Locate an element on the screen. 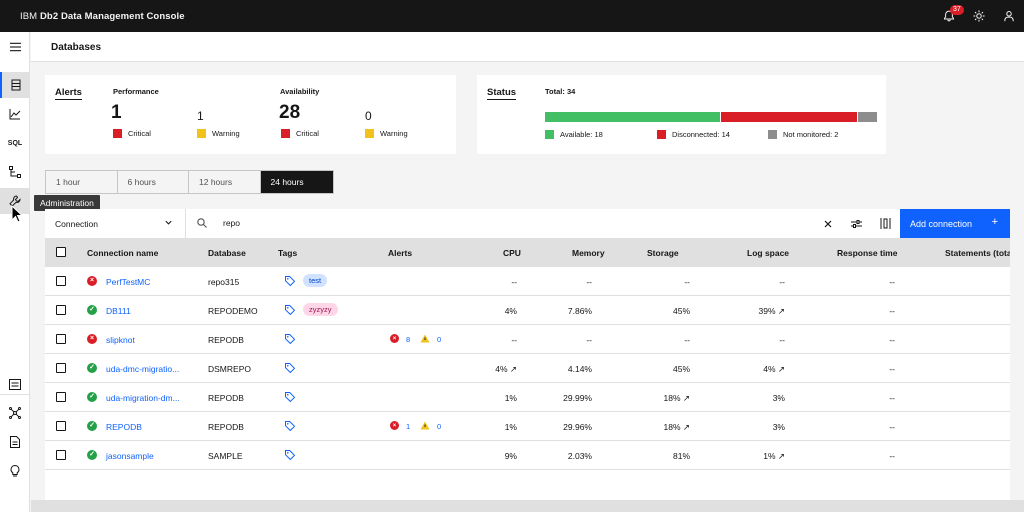  critical-alert-count: 1 is located at coordinates (408, 426).